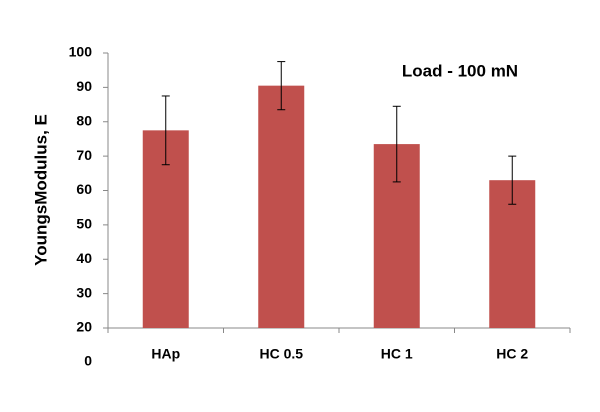 This screenshot has height=412, width=600. What do you see at coordinates (84, 327) in the screenshot?
I see `y-tick-label: 20` at bounding box center [84, 327].